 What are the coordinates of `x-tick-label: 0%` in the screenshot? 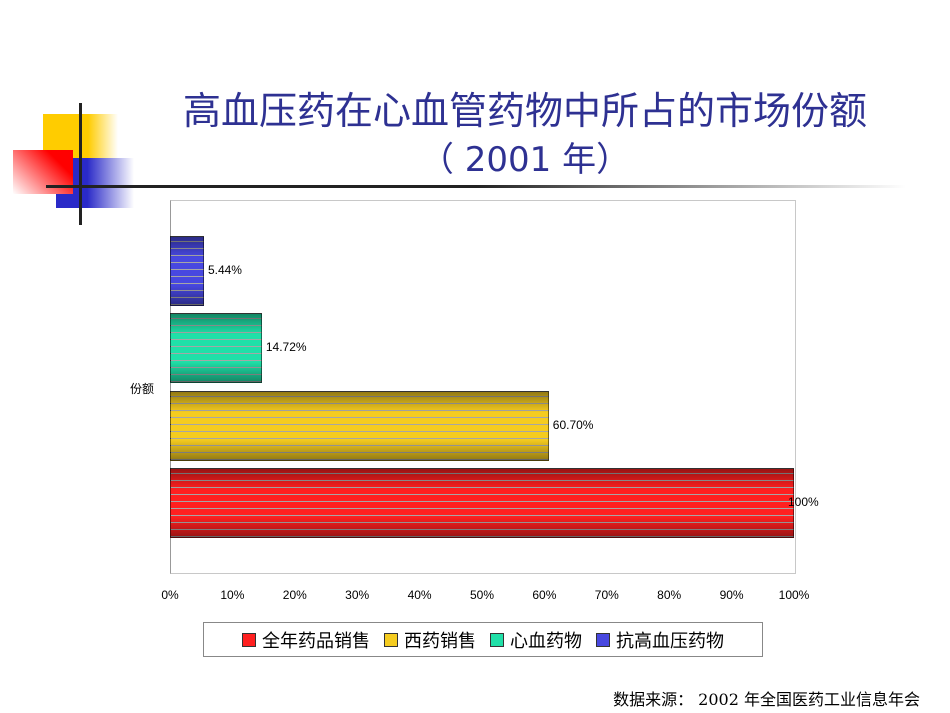 It's located at (170, 595).